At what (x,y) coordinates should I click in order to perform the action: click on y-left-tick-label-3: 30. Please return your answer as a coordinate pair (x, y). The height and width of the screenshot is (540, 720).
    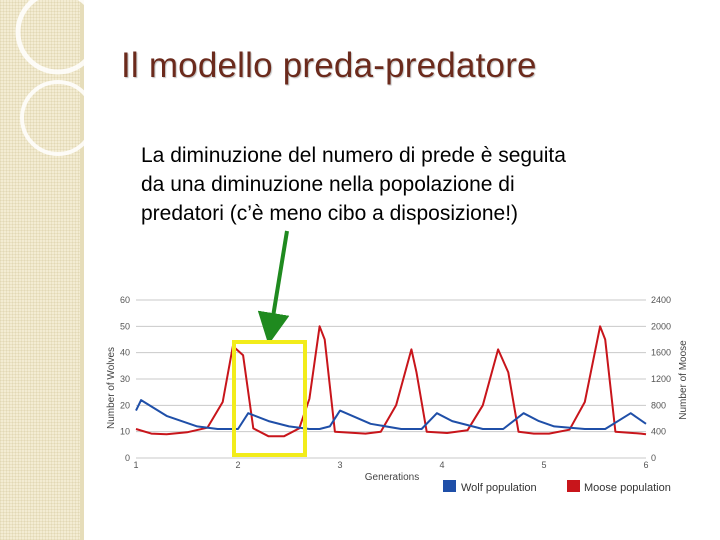
    Looking at the image, I should click on (125, 379).